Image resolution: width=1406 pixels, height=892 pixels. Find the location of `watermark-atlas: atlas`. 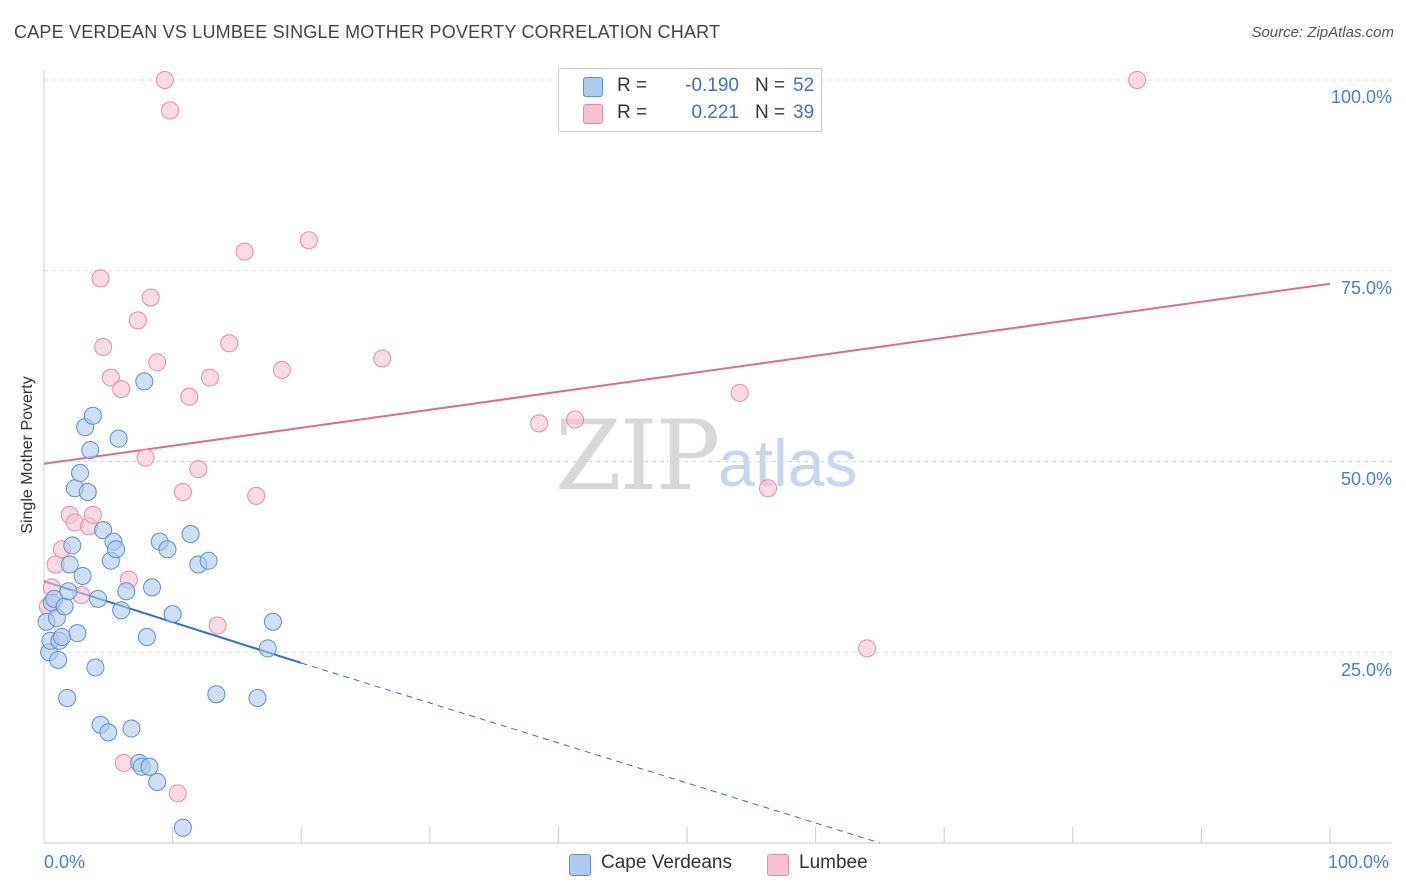

watermark-atlas: atlas is located at coordinates (788, 463).